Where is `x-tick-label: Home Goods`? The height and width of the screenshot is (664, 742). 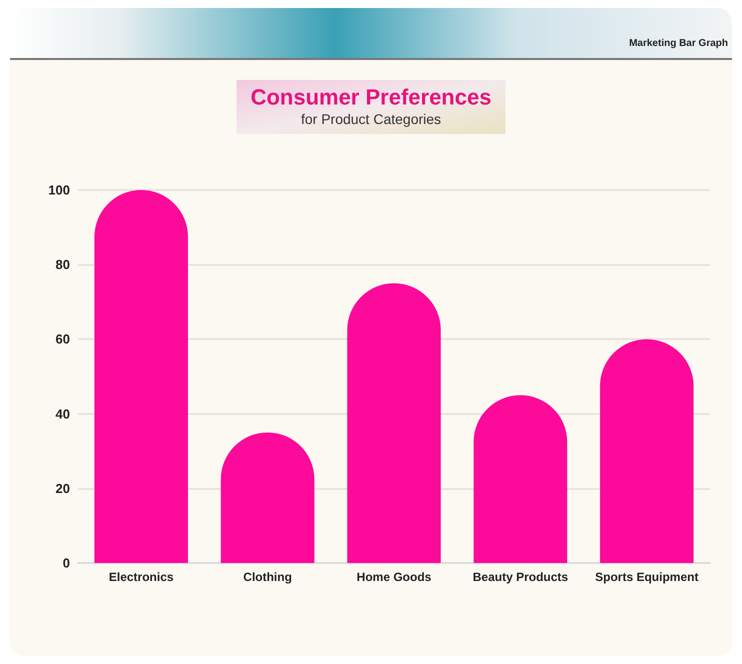 x-tick-label: Home Goods is located at coordinates (394, 577).